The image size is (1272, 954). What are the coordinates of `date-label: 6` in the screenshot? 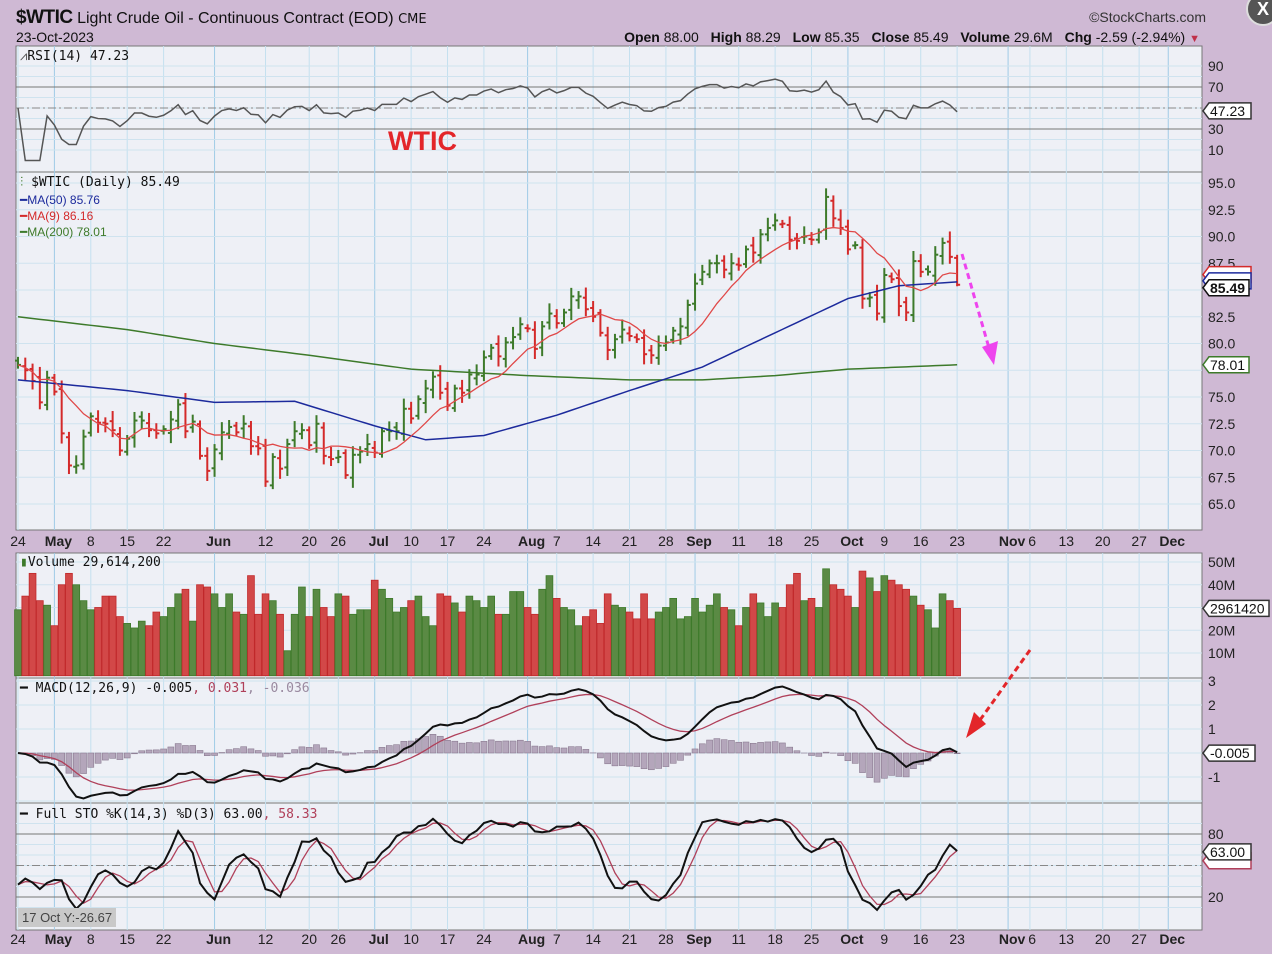 It's located at (1032, 541).